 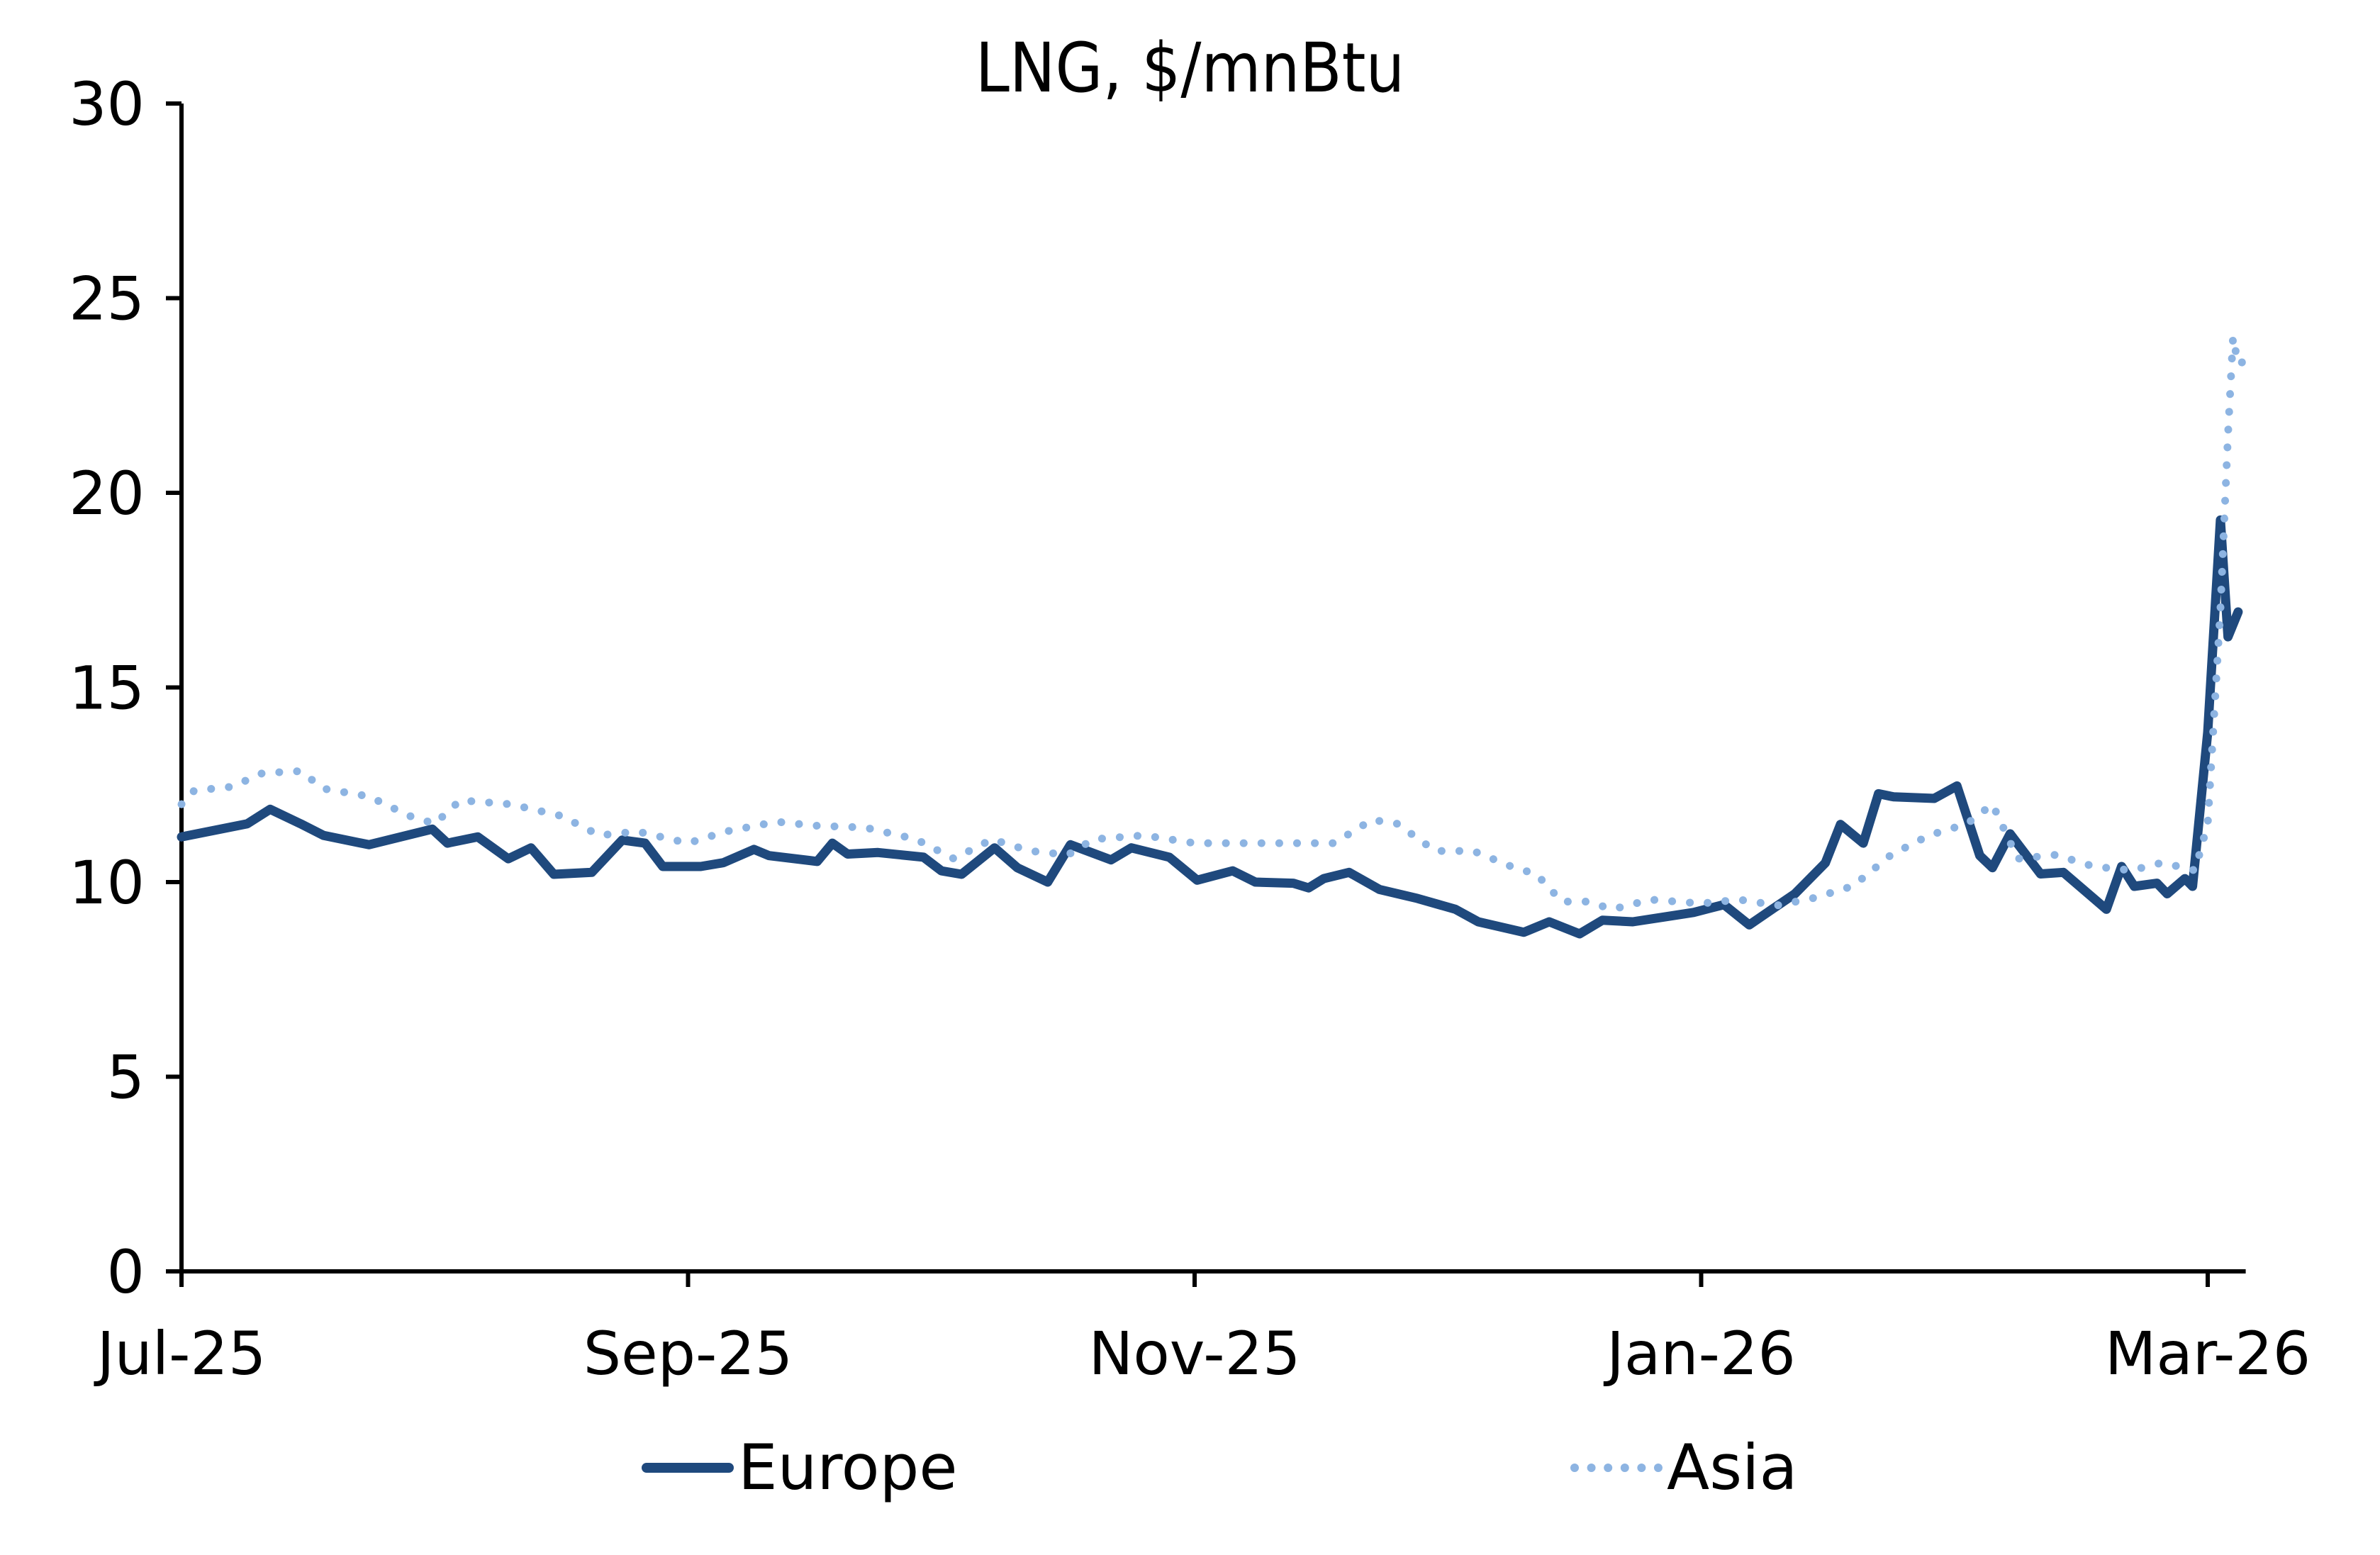 What do you see at coordinates (1700, 1354) in the screenshot?
I see `x-tick-label: Jan-26` at bounding box center [1700, 1354].